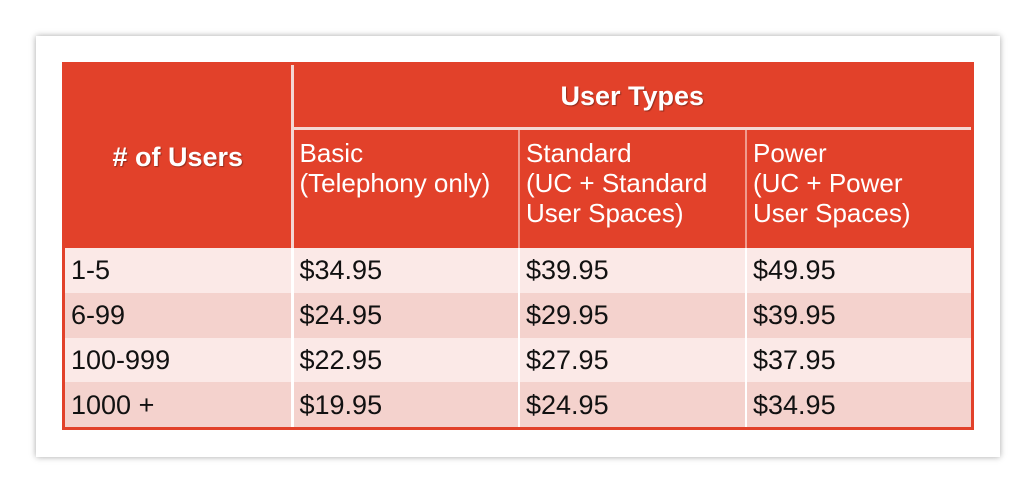  Describe the element at coordinates (179, 404) in the screenshot. I see `users-cell: 1000 +` at that location.